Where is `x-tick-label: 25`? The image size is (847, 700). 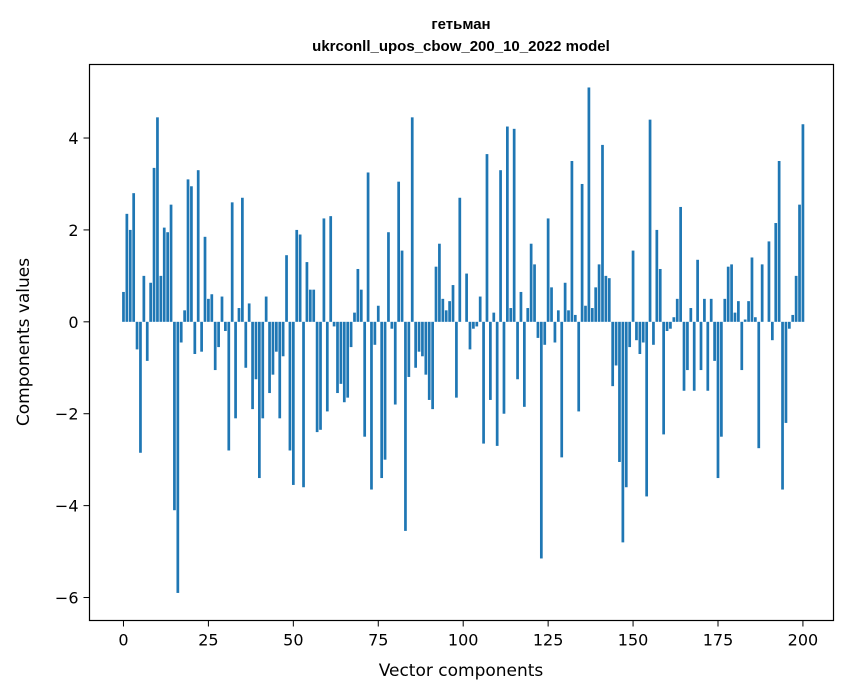 x-tick-label: 25 is located at coordinates (208, 640).